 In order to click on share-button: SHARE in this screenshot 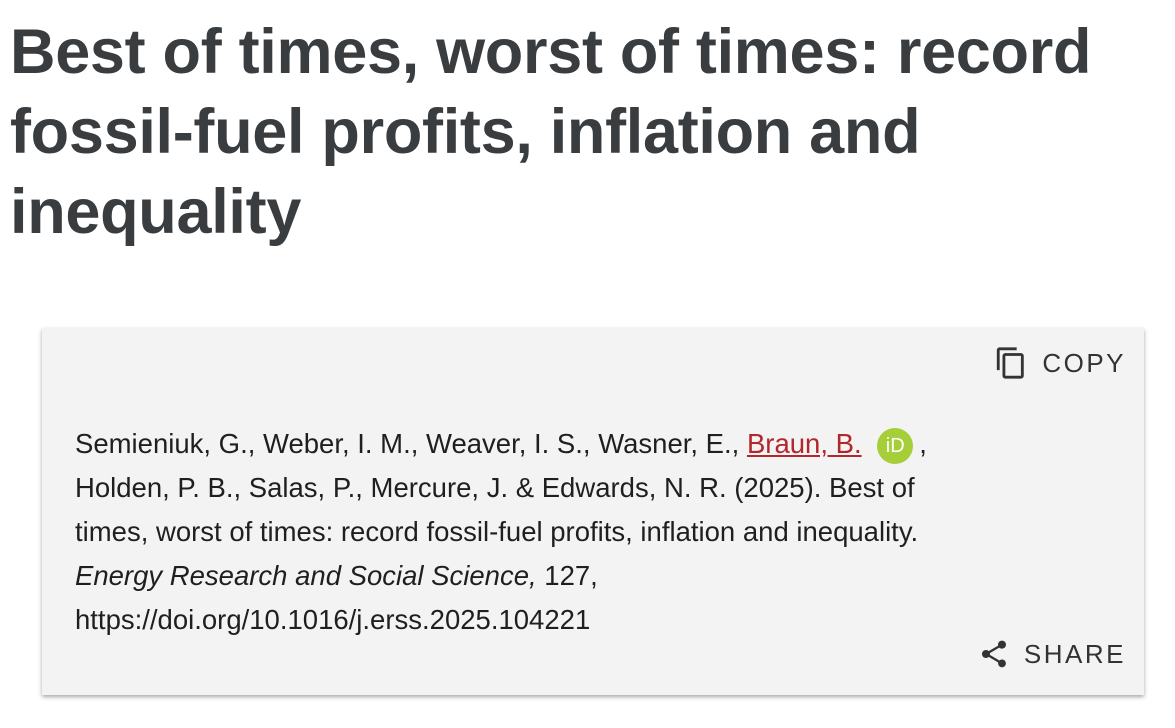, I will do `click(1052, 654)`.